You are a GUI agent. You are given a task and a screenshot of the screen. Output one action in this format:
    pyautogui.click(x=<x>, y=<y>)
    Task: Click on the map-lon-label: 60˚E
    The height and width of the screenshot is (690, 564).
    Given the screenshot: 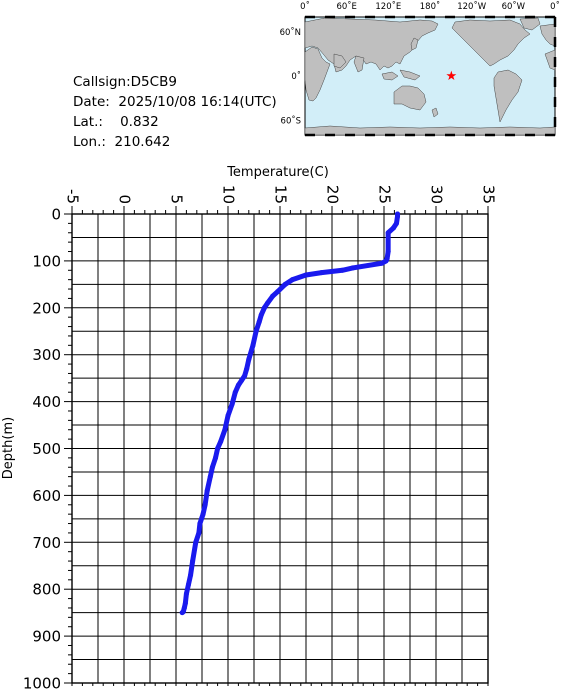 What is the action you would take?
    pyautogui.click(x=346, y=6)
    